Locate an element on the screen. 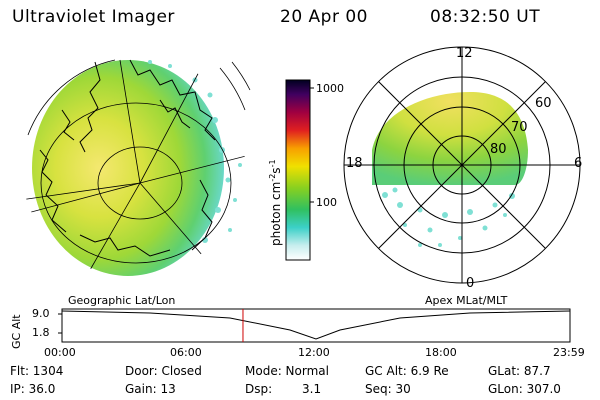 This screenshot has height=400, width=600. coastline-g is located at coordinates (68, 125).